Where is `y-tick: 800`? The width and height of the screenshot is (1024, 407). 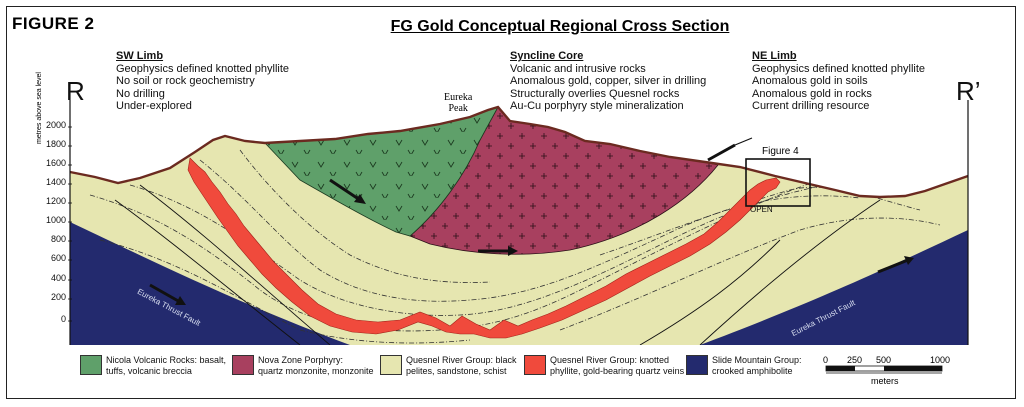 y-tick: 800 is located at coordinates (58, 239).